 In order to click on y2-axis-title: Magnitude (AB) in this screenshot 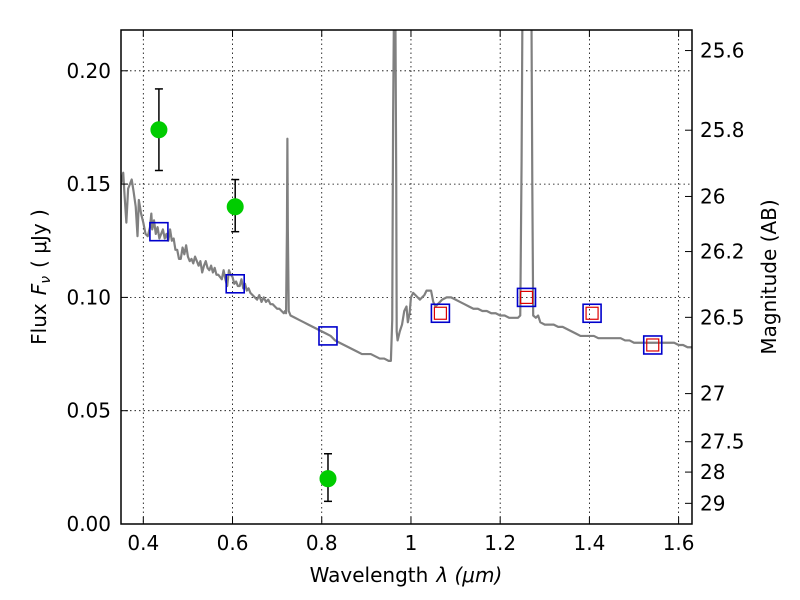, I will do `click(769, 276)`.